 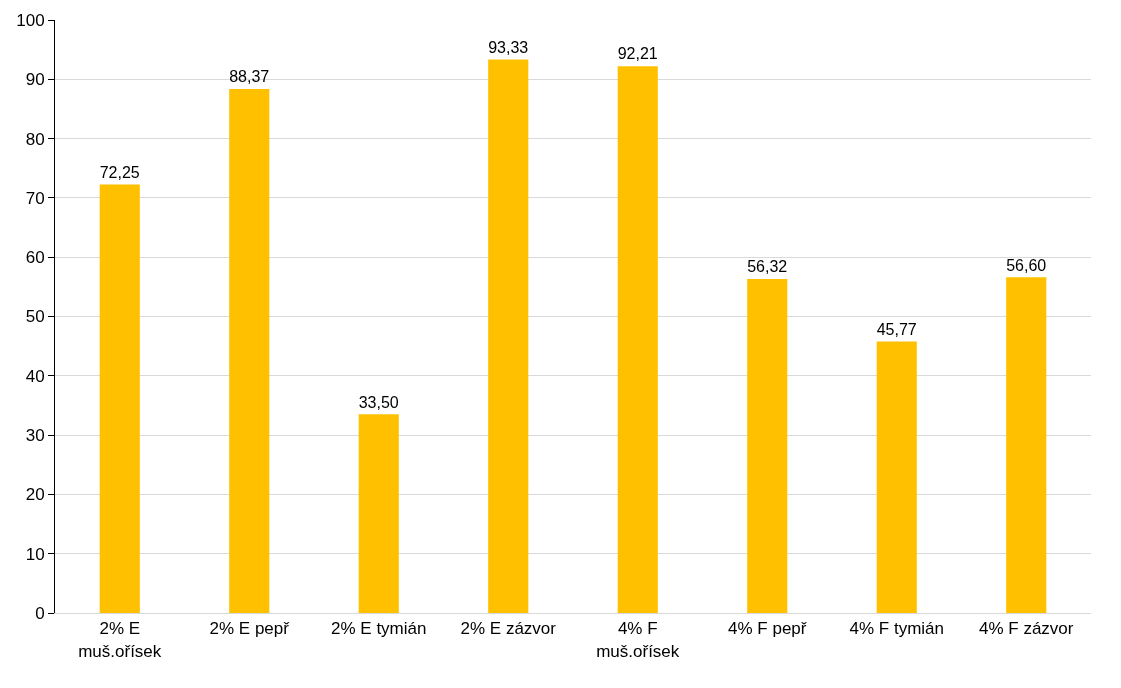 I want to click on data-label: 33,50, so click(x=378, y=401).